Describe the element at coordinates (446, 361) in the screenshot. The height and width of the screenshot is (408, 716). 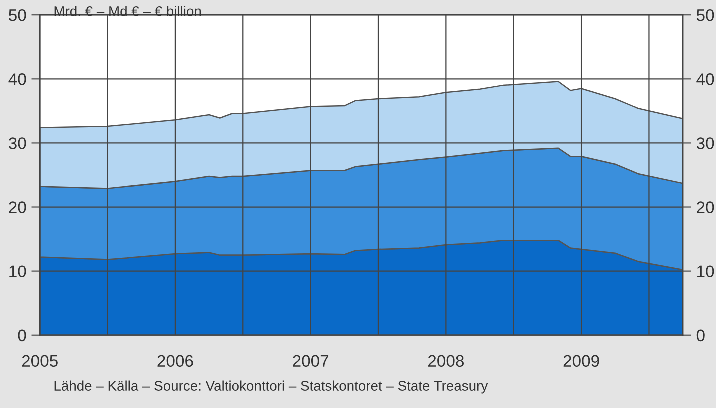
I see `x-tick-label: 2008` at that location.